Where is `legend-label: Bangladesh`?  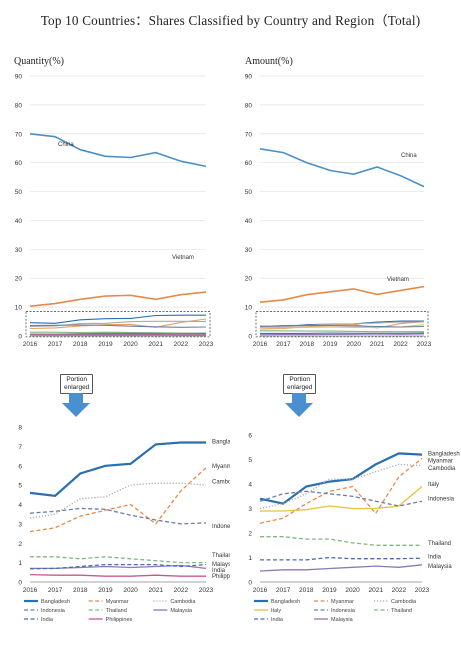
legend-label: Bangladesh is located at coordinates (55, 602).